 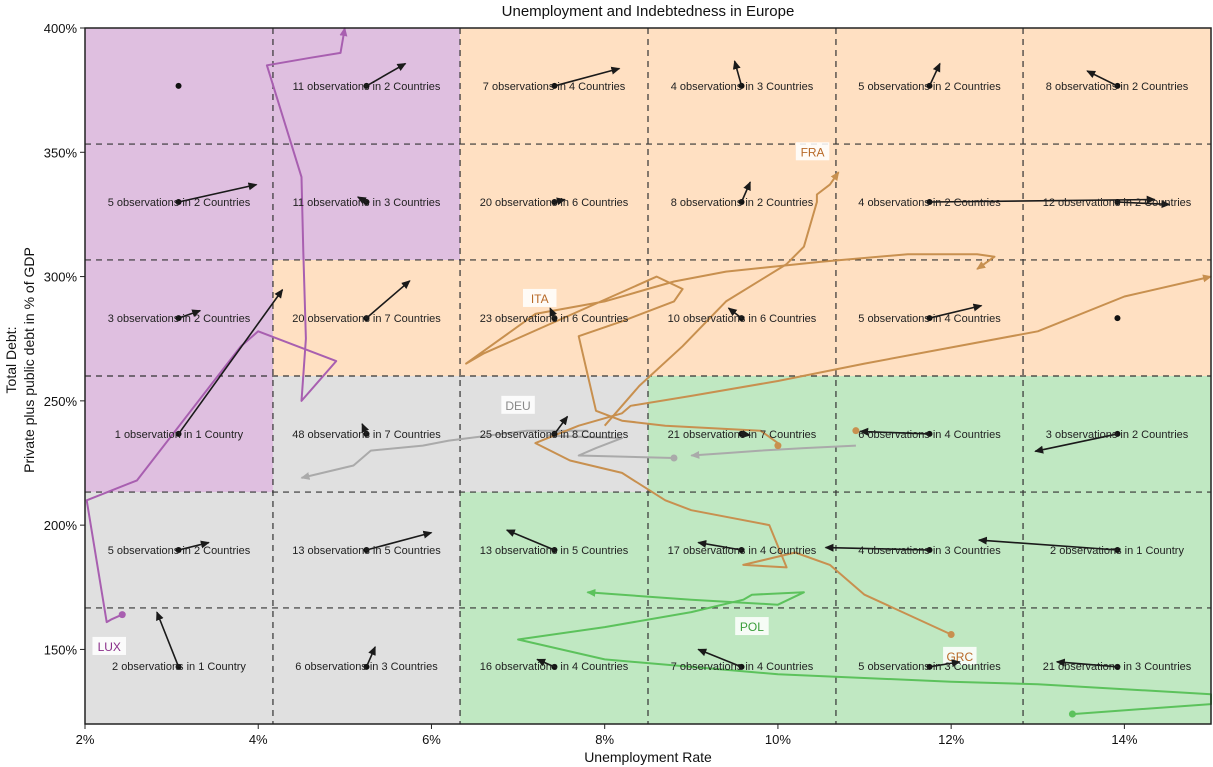 I want to click on x-tick-label: 4%, so click(x=258, y=739).